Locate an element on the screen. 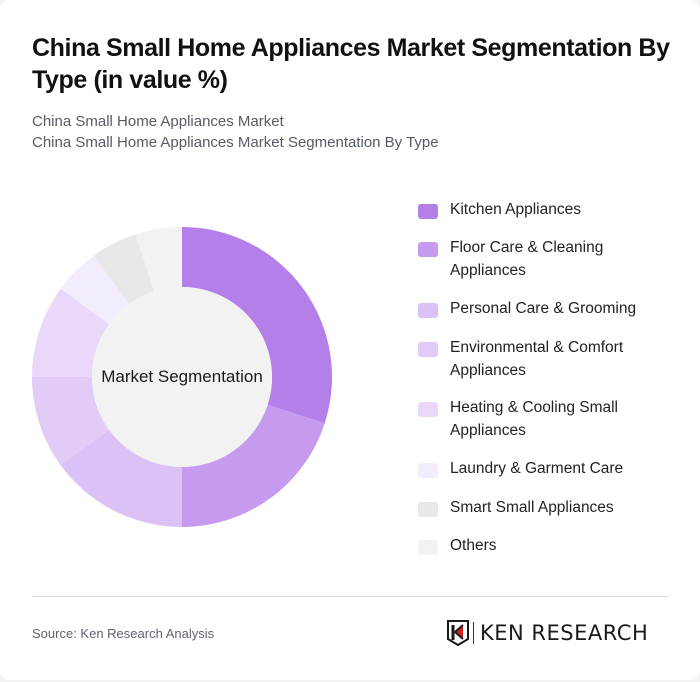 The width and height of the screenshot is (700, 682). legend-item: Environmental & Comfort Appliances is located at coordinates (534, 359).